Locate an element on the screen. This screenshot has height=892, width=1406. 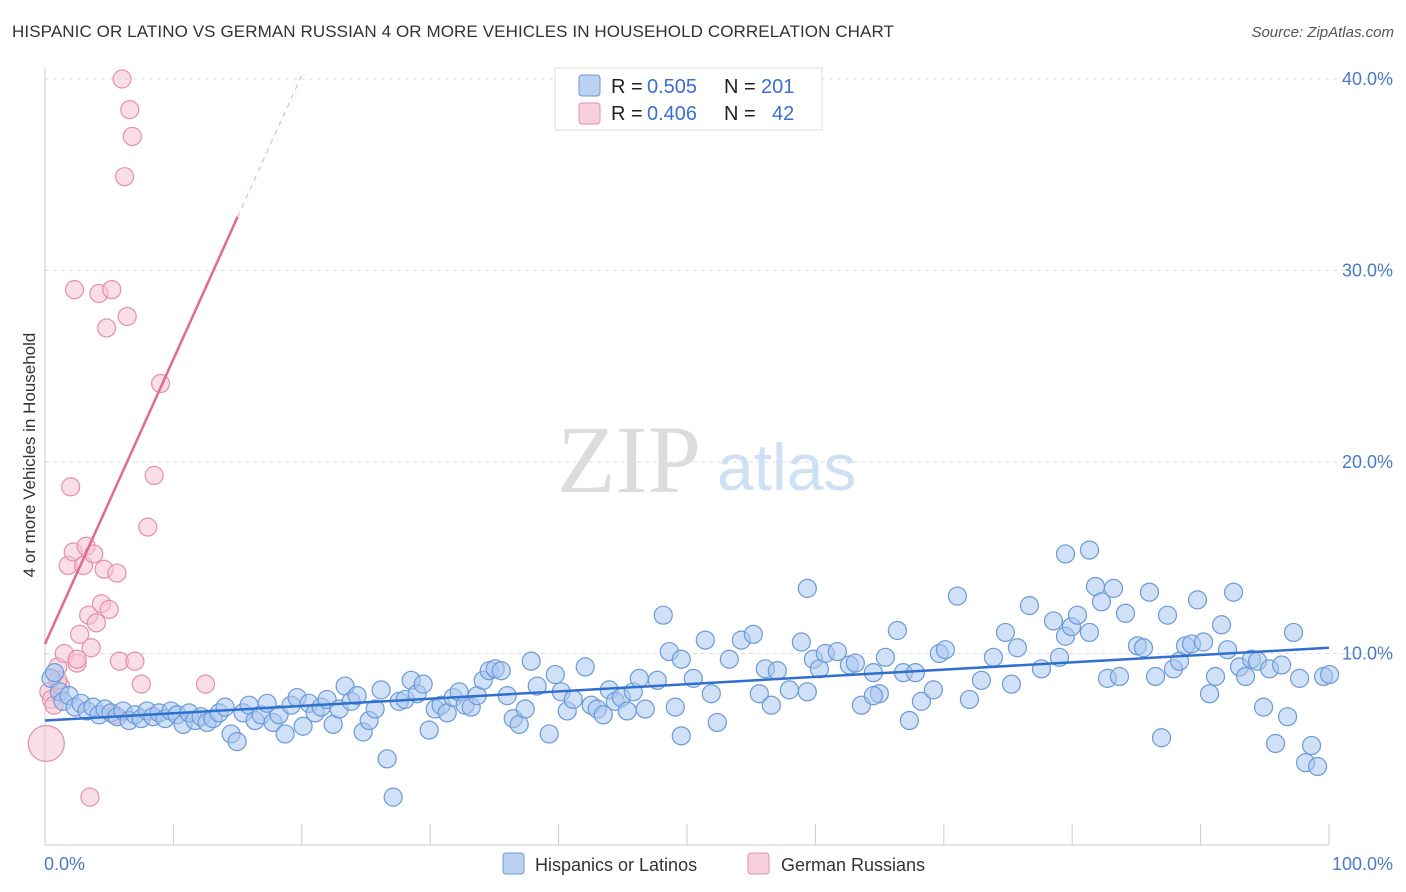
legend-swatch-pink is located at coordinates (589, 113).